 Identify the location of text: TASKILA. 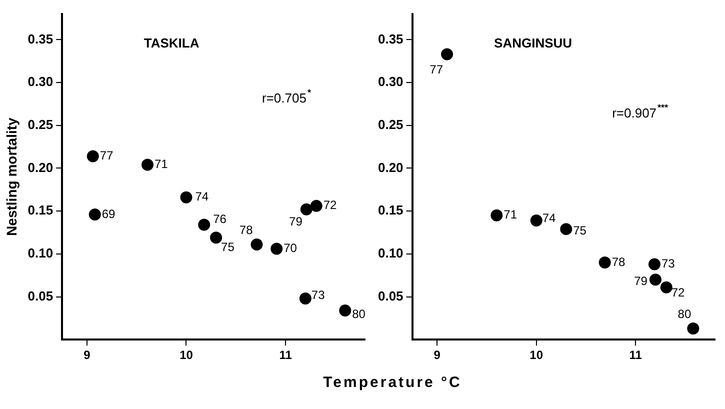
(172, 43).